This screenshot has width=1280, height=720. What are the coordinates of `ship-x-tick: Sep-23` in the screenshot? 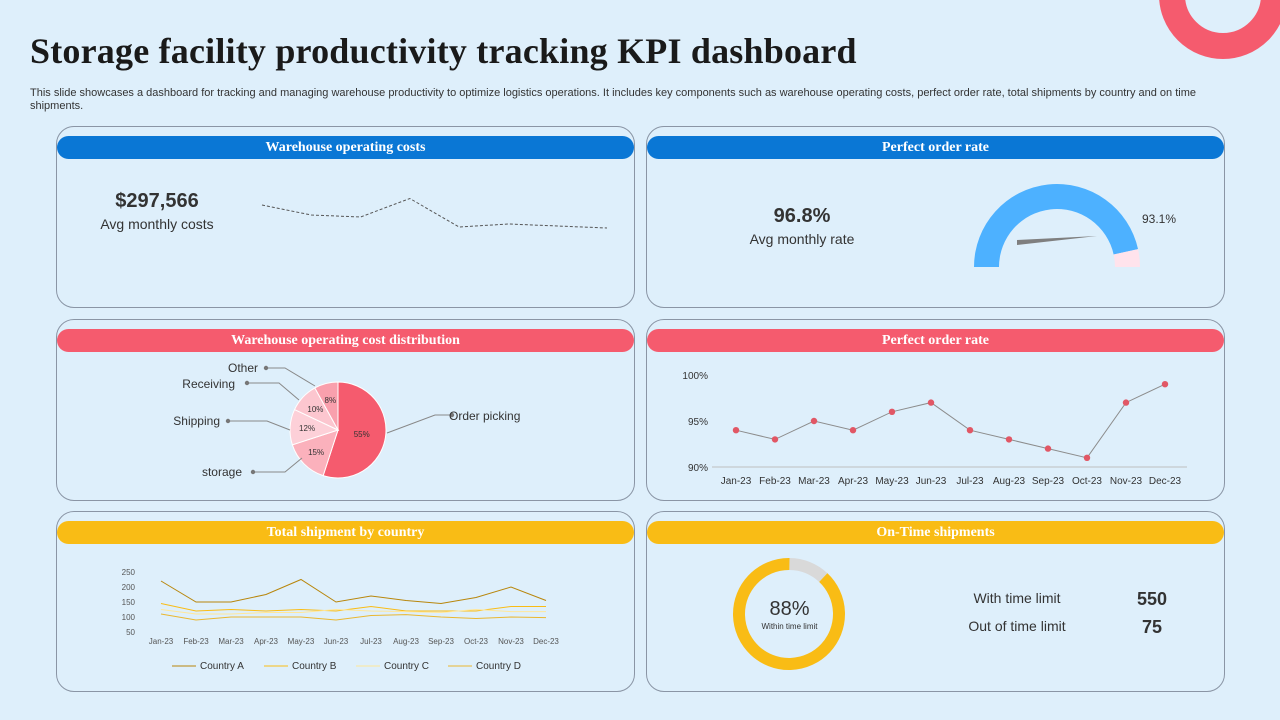 It's located at (441, 641).